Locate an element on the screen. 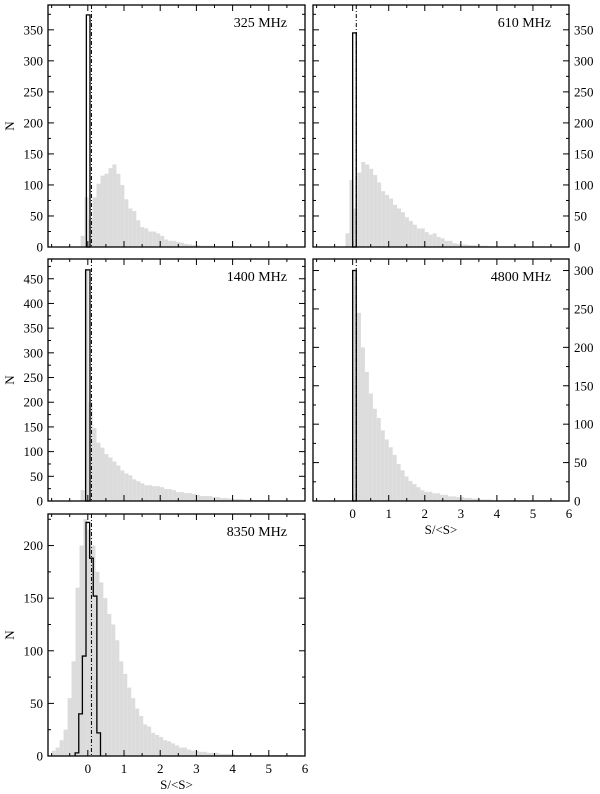 Image resolution: width=600 pixels, height=794 pixels. y-tick-label: 50 is located at coordinates (36, 215).